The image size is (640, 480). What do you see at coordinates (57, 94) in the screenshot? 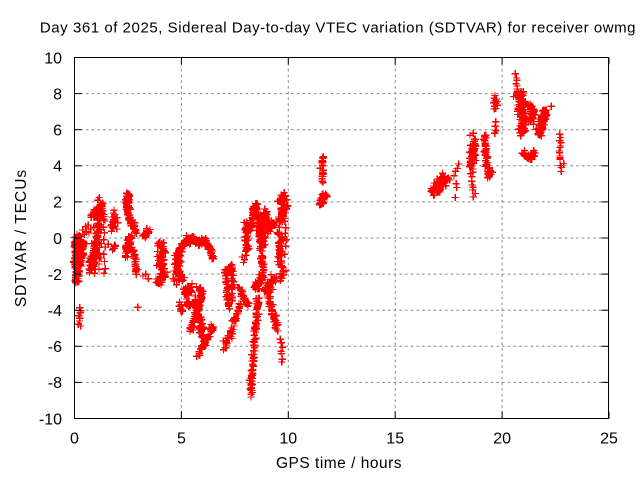
I see `svg-text: 8` at bounding box center [57, 94].